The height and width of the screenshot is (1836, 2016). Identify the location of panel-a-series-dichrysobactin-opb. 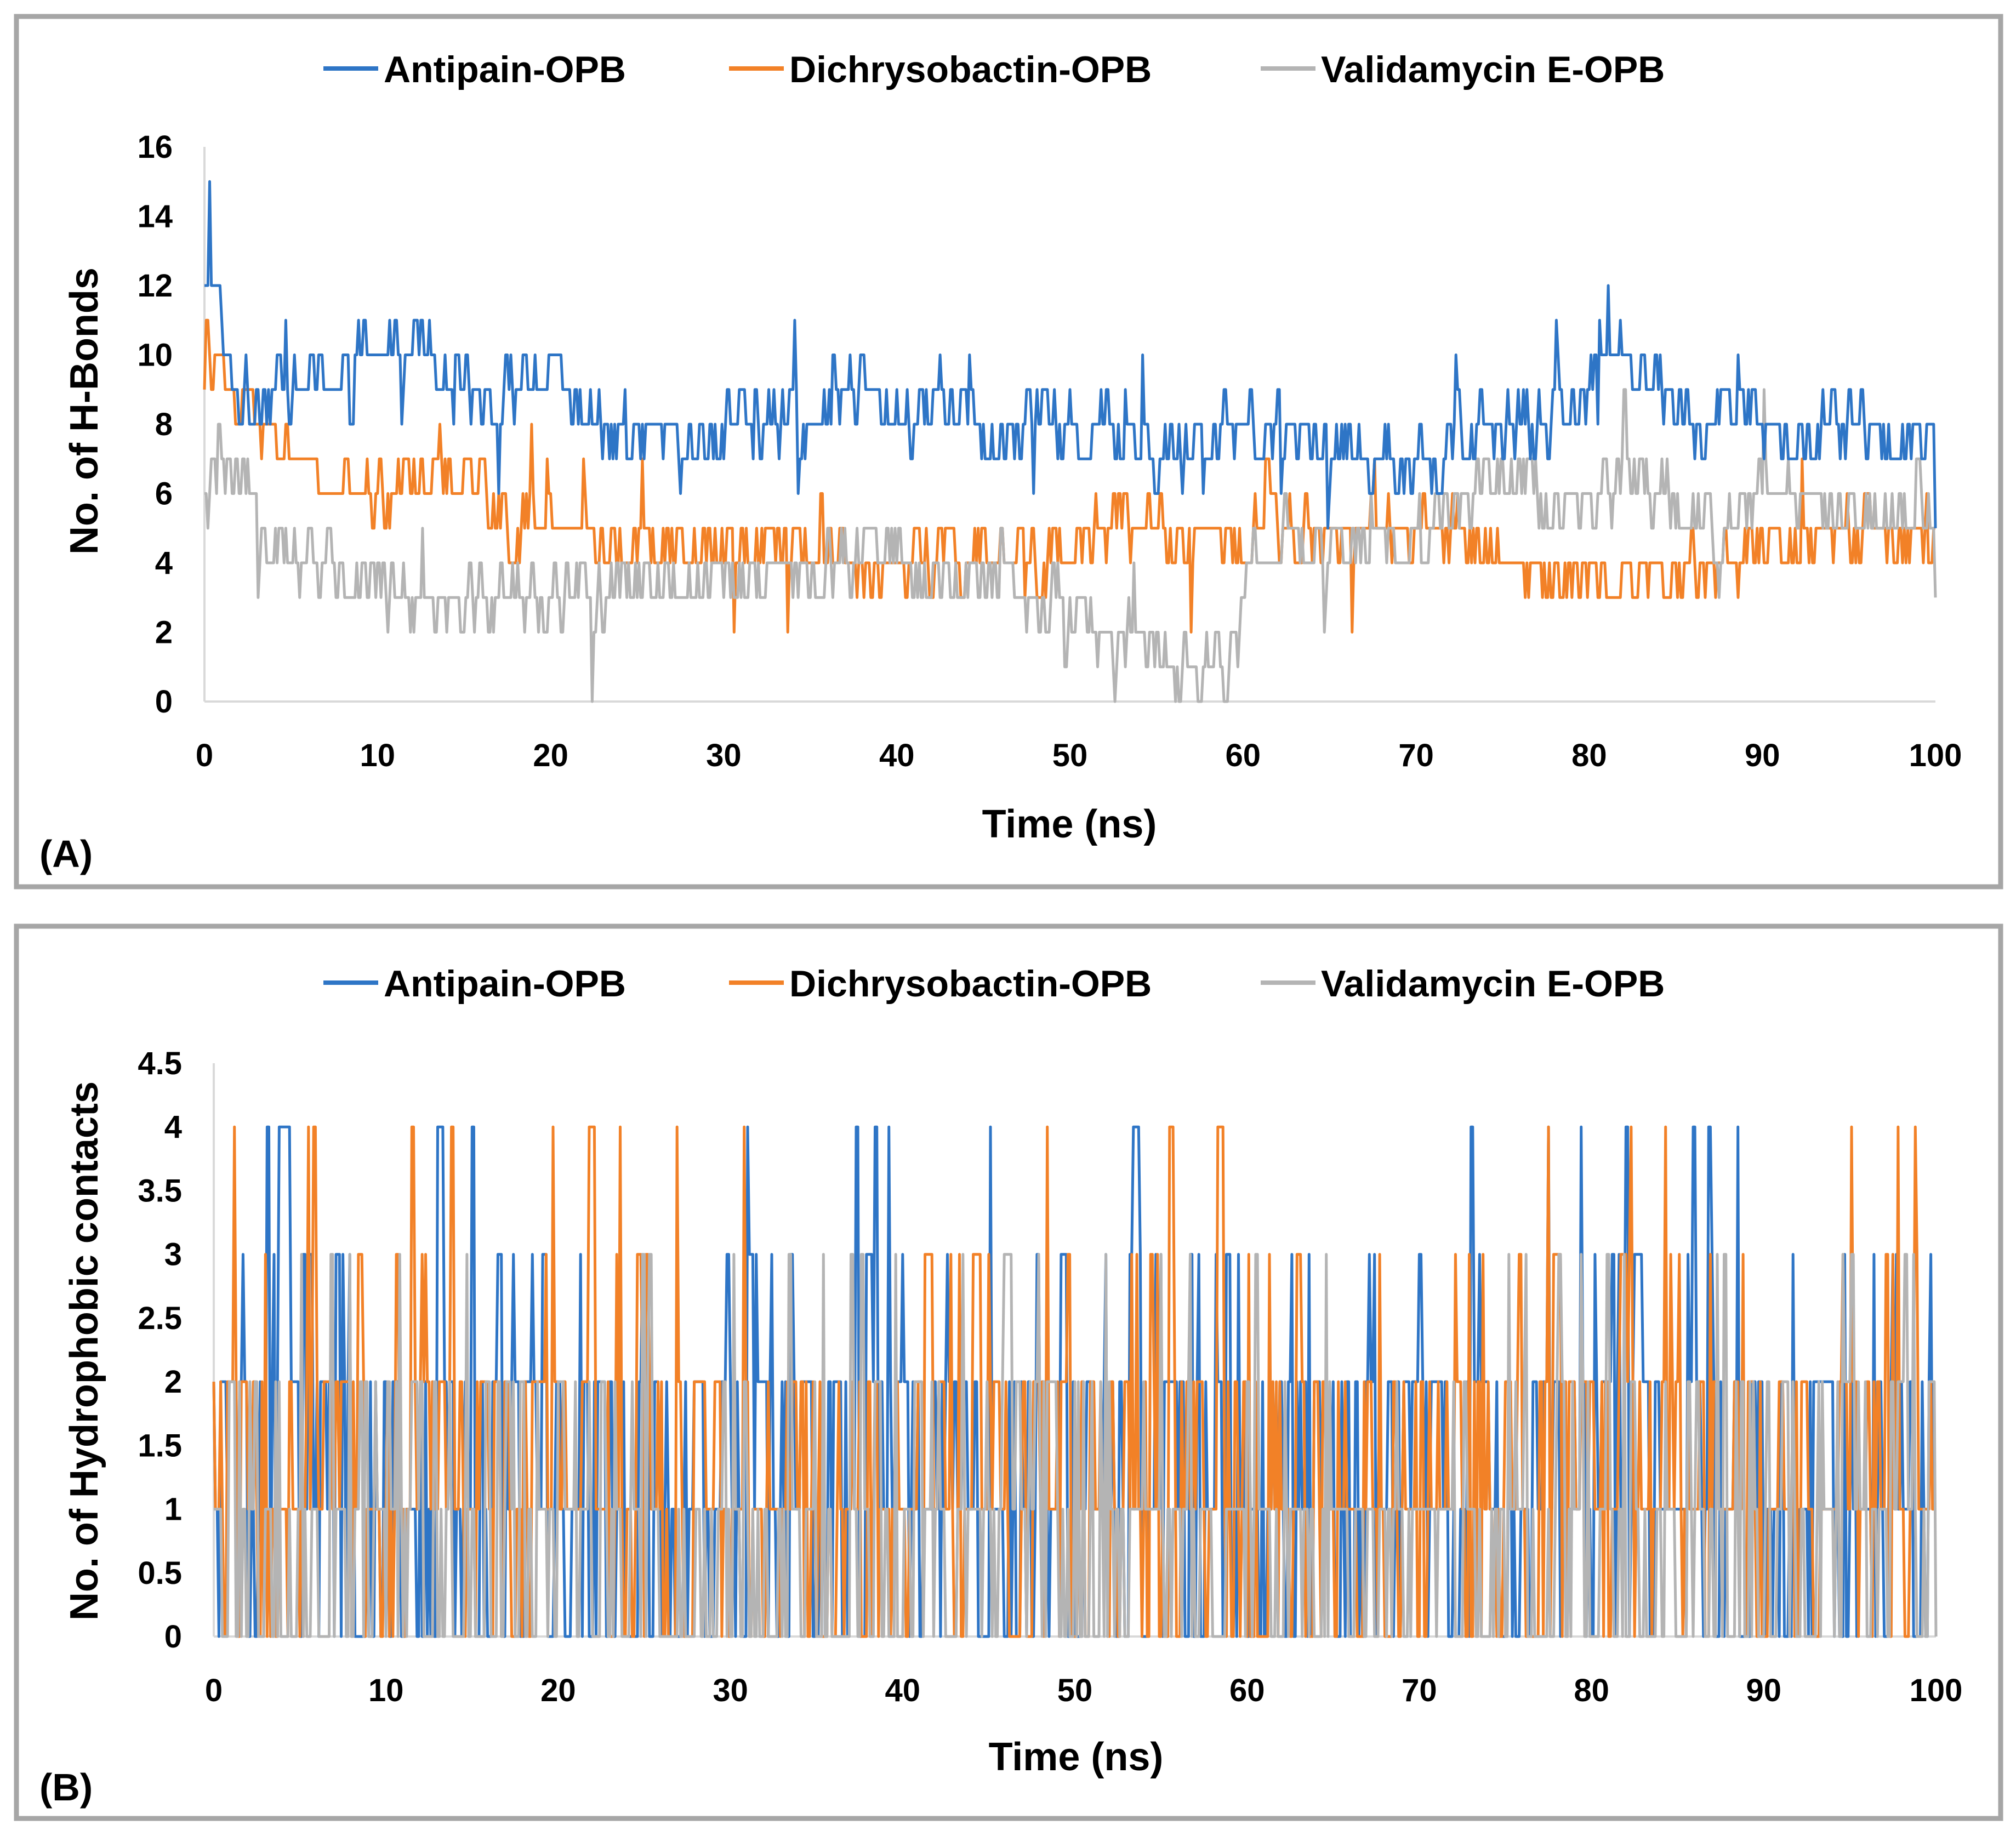
(1069, 476).